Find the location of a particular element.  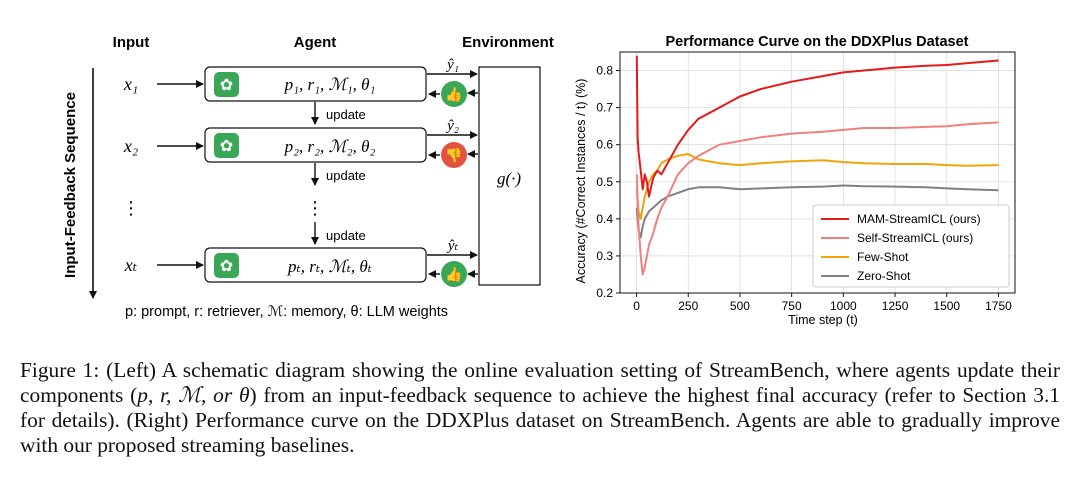

x-tick-label: 1500 is located at coordinates (946, 306).